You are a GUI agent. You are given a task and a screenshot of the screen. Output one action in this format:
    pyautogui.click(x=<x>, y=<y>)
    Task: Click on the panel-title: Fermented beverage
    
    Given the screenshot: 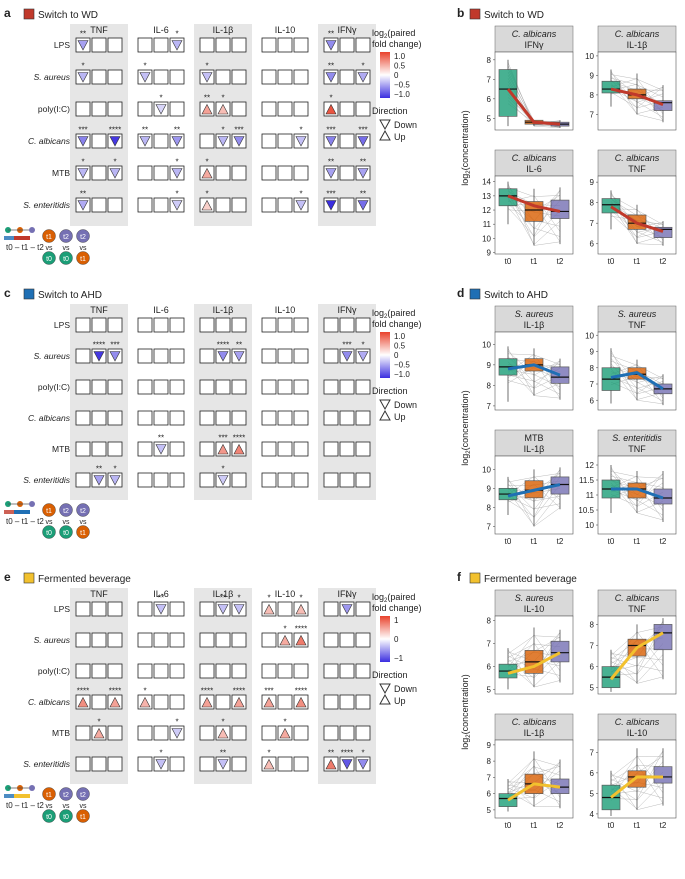 What is the action you would take?
    pyautogui.click(x=530, y=579)
    